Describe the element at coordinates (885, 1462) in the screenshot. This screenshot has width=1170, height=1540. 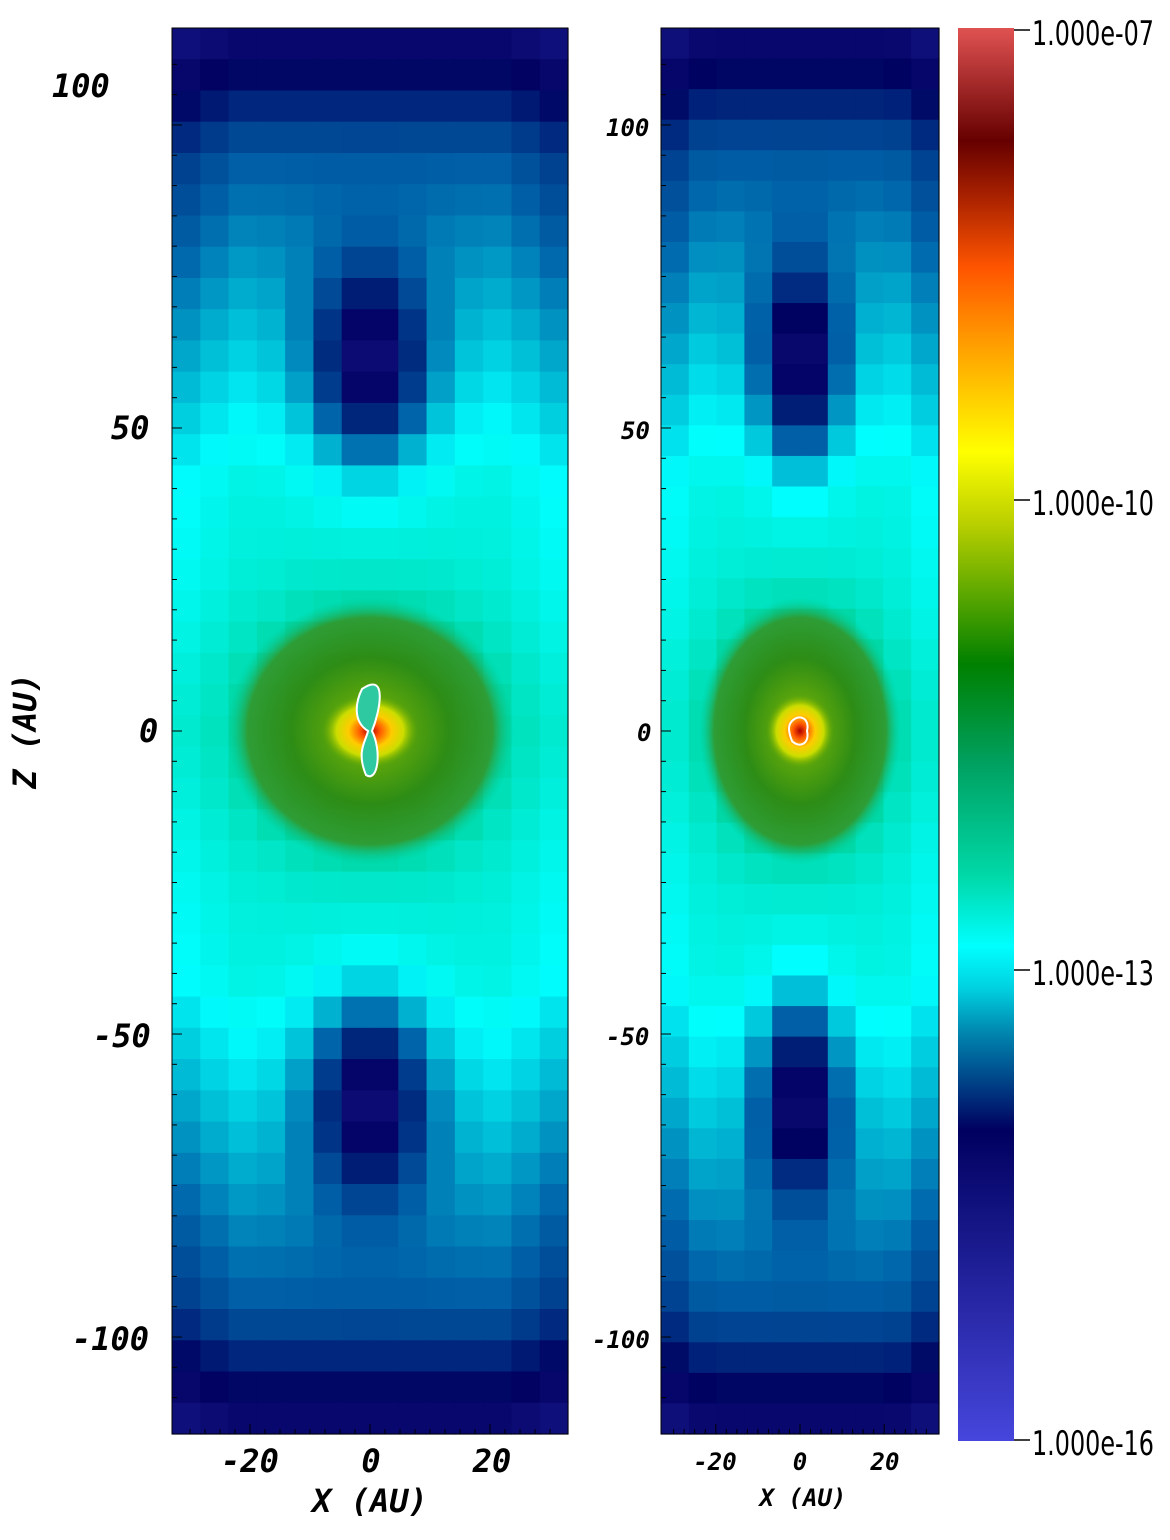
I see `right-x-tick-label-20: 20` at that location.